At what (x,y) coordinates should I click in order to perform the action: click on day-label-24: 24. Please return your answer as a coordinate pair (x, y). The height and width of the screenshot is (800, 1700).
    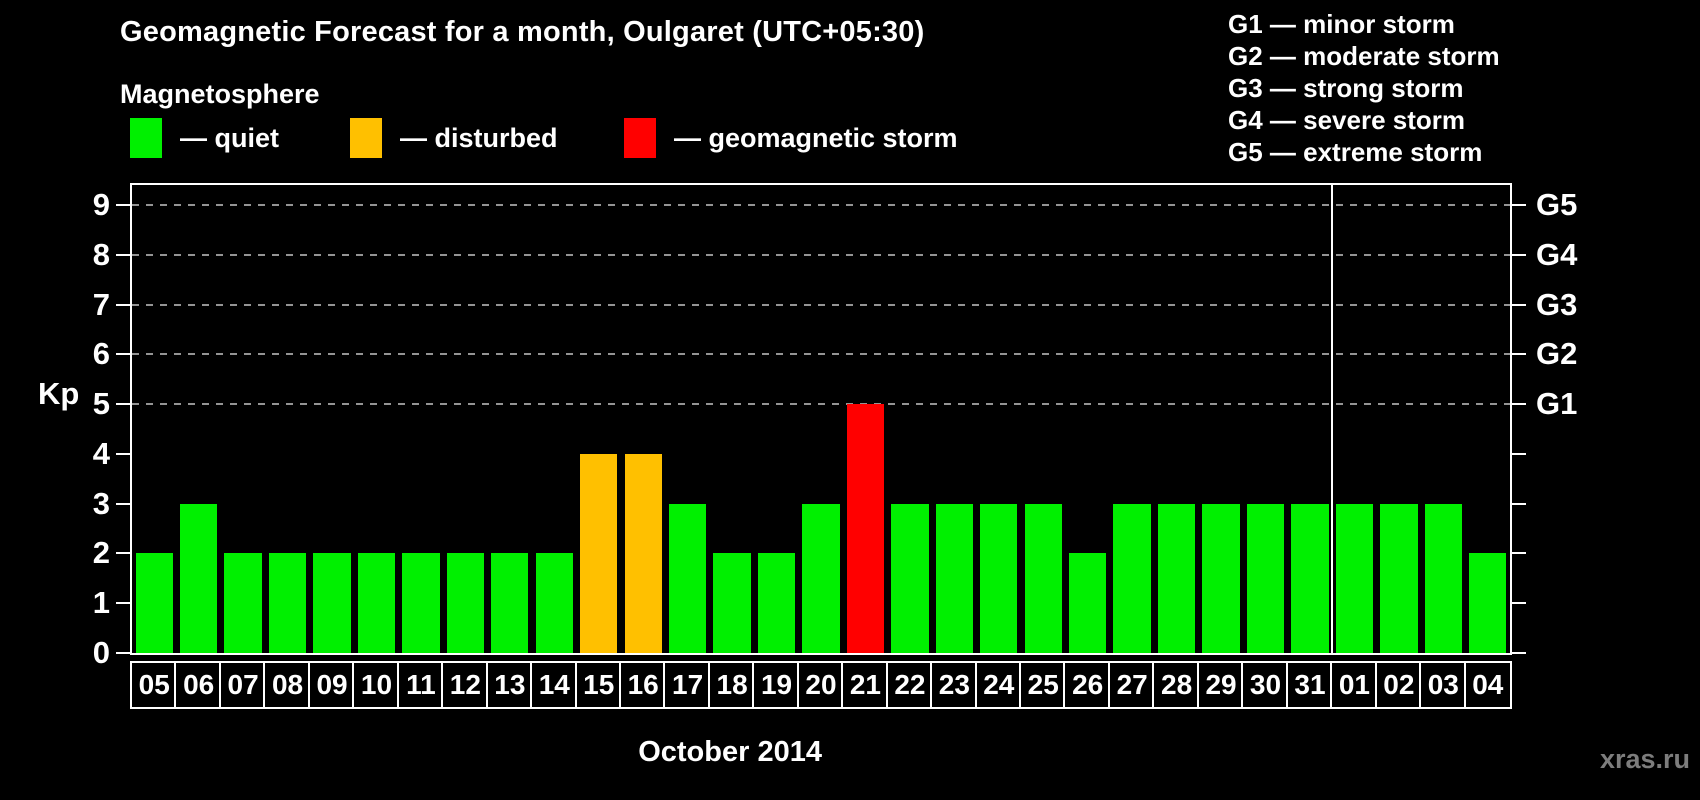
    Looking at the image, I should click on (999, 685).